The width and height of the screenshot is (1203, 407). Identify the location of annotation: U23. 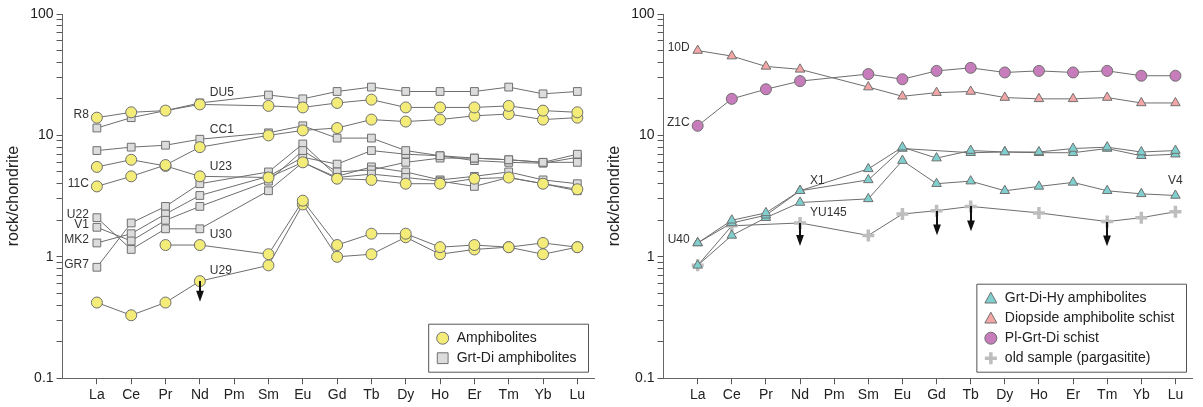
(221, 165).